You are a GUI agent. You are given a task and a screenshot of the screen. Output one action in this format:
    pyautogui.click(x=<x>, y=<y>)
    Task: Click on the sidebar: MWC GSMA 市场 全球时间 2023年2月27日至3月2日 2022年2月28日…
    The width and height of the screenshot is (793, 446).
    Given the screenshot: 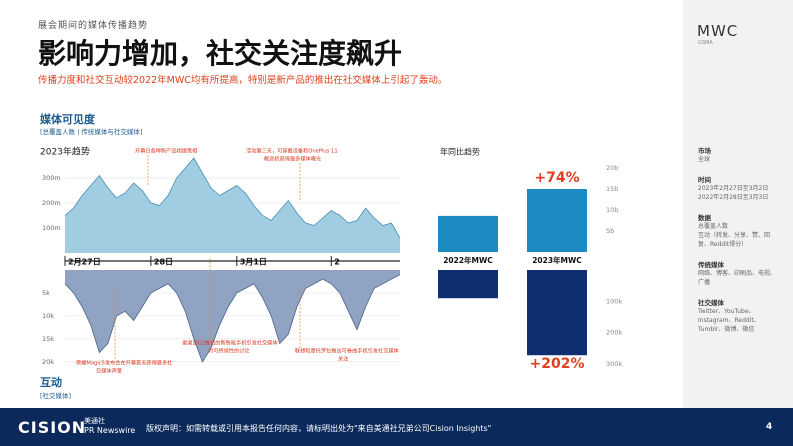 What is the action you would take?
    pyautogui.click(x=738, y=204)
    